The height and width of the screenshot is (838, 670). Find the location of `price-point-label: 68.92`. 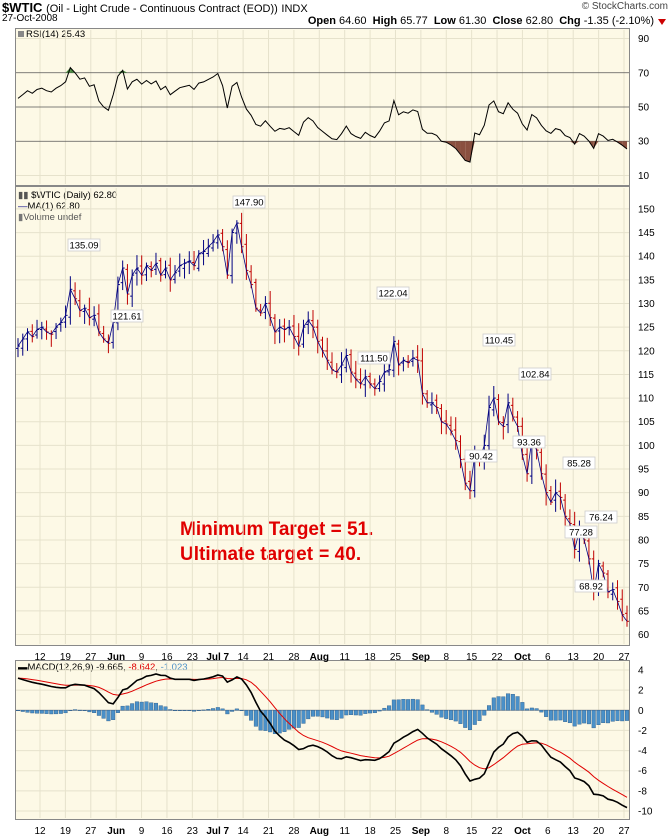

price-point-label: 68.92 is located at coordinates (591, 587).